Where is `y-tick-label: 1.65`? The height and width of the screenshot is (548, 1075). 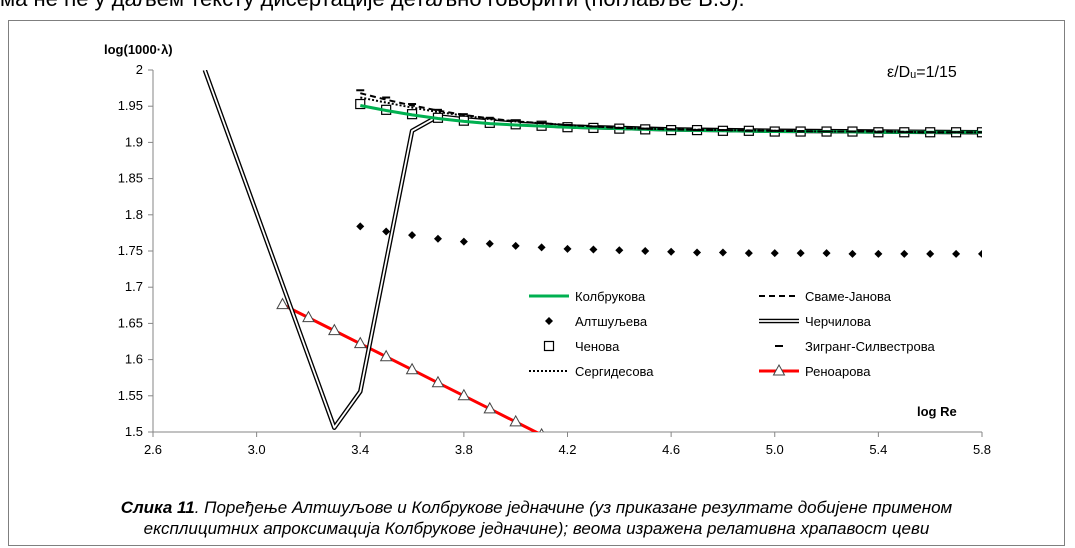 y-tick-label: 1.65 is located at coordinates (130, 322).